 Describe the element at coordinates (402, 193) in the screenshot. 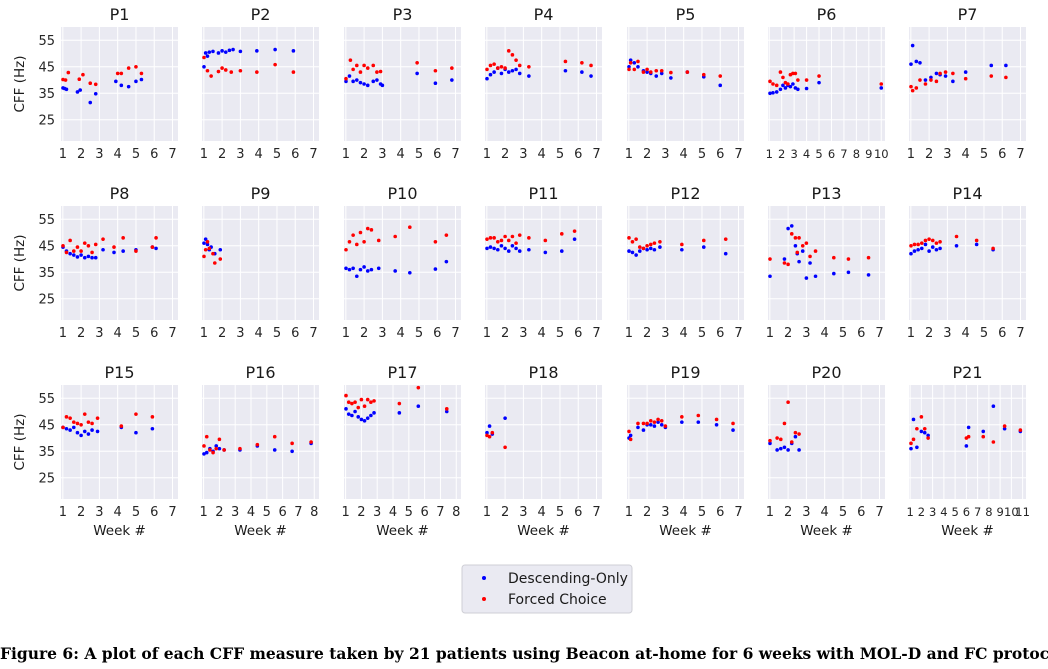

I see `panel-title: P10` at that location.